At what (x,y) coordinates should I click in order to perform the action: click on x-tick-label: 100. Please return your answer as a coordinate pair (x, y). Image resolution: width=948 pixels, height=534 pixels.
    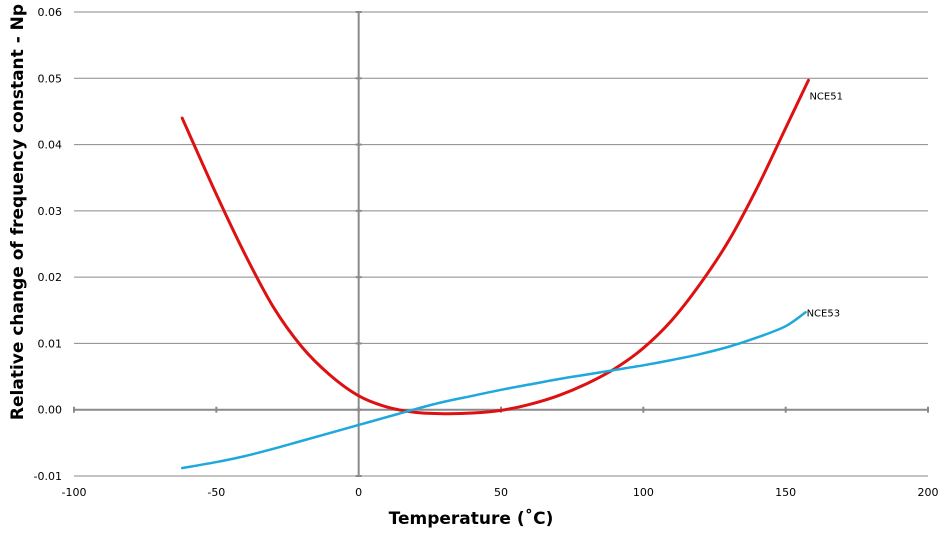
    Looking at the image, I should click on (643, 492).